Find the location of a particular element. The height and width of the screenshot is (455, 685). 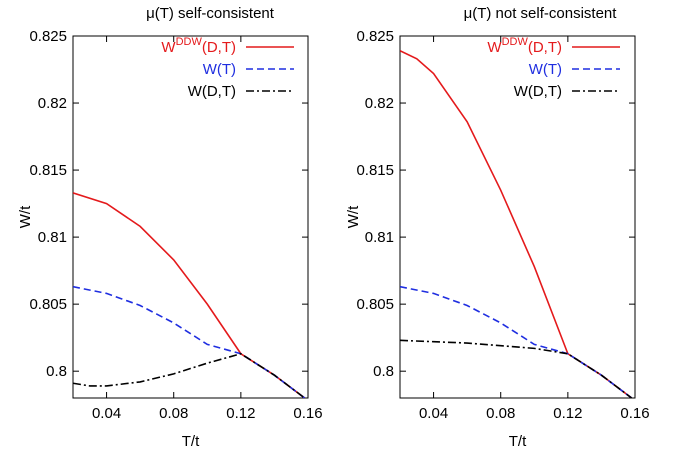

left-legend-label-1: W(T) is located at coordinates (219, 69).